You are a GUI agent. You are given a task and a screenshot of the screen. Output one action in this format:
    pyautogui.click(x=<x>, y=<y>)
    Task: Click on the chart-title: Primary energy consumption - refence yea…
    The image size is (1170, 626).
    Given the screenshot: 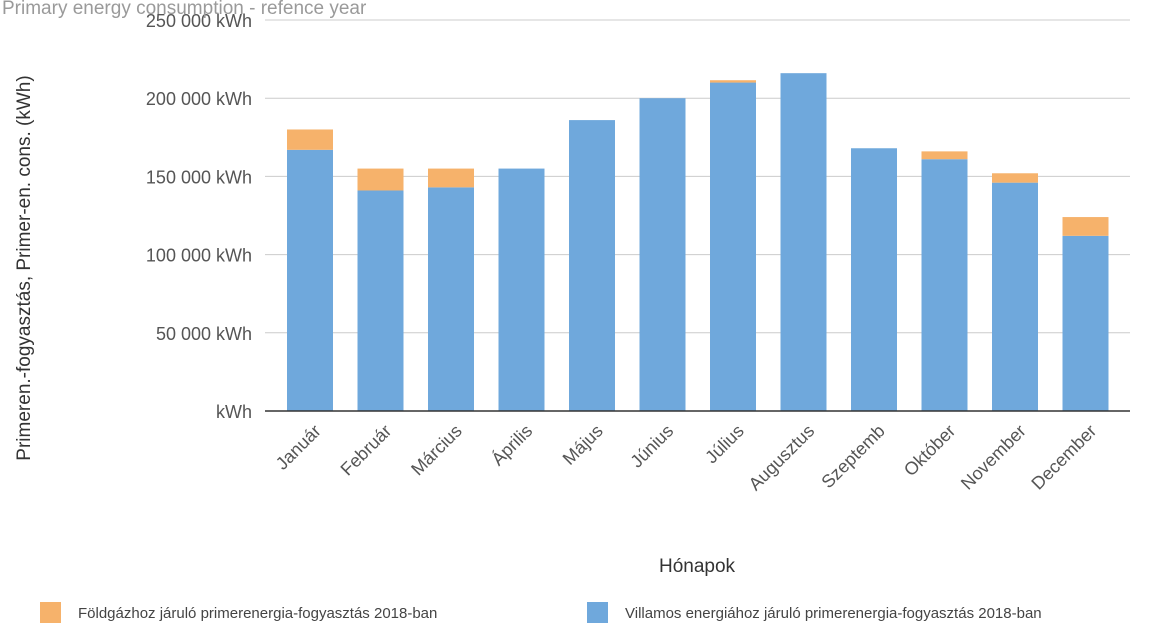 What is the action you would take?
    pyautogui.click(x=184, y=9)
    